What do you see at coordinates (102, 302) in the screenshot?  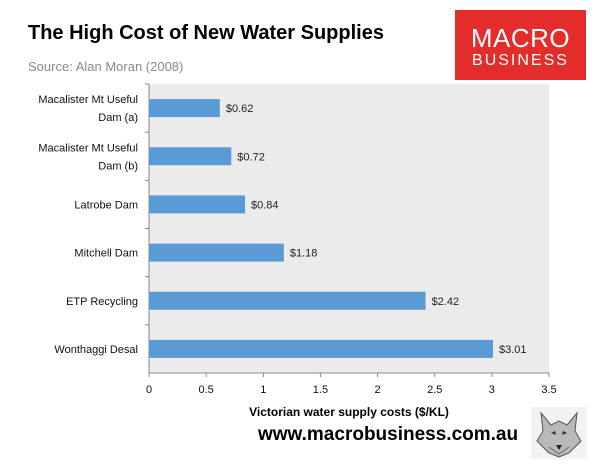 I see `category-label: ETP Recycling` at bounding box center [102, 302].